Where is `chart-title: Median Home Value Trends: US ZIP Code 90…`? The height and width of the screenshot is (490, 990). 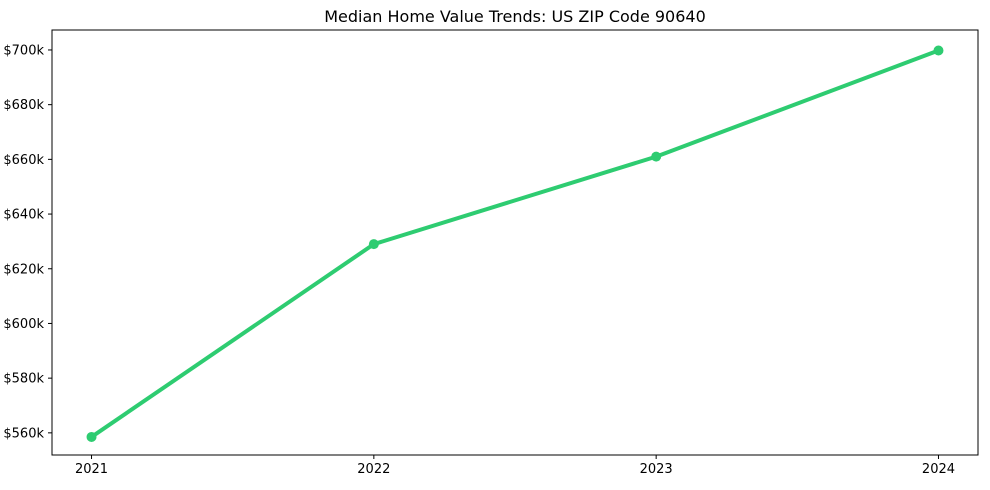
chart-title: Median Home Value Trends: US ZIP Code 90… is located at coordinates (515, 16).